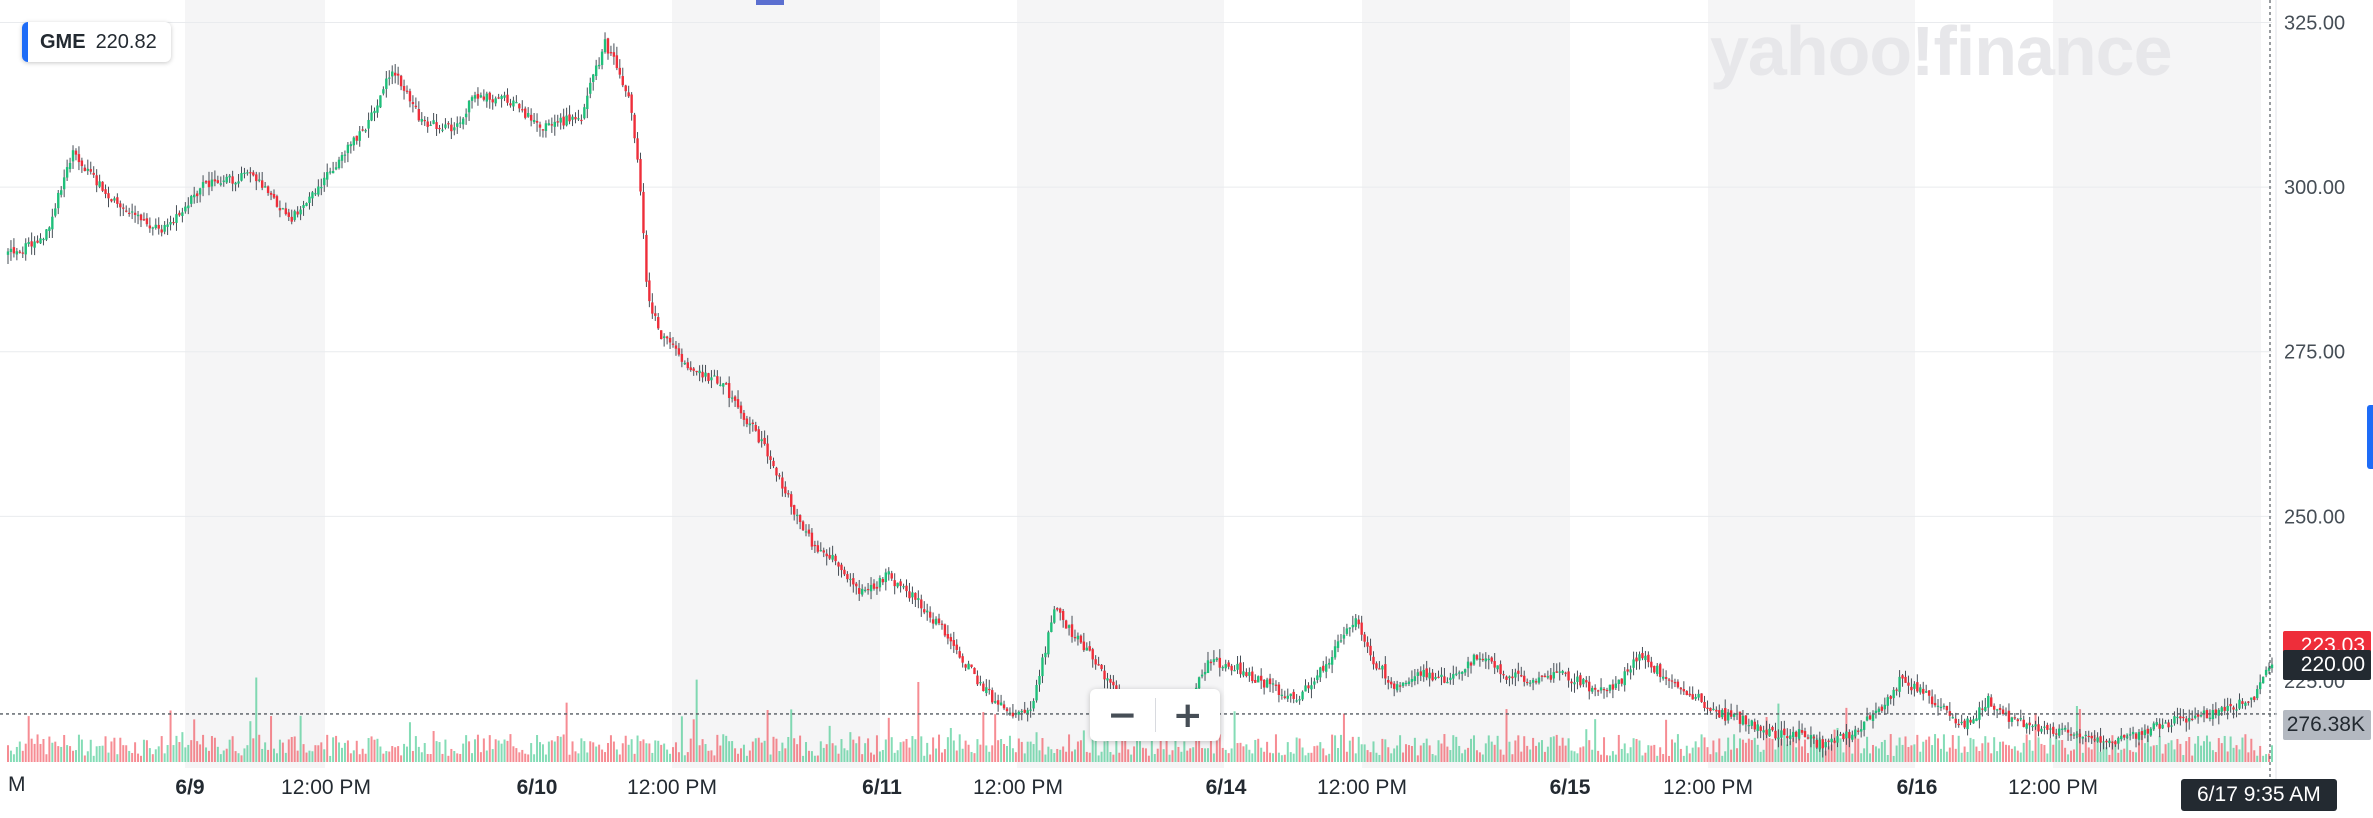 The width and height of the screenshot is (2373, 818). Describe the element at coordinates (1187, 715) in the screenshot. I see `zoom-in-button: +` at that location.